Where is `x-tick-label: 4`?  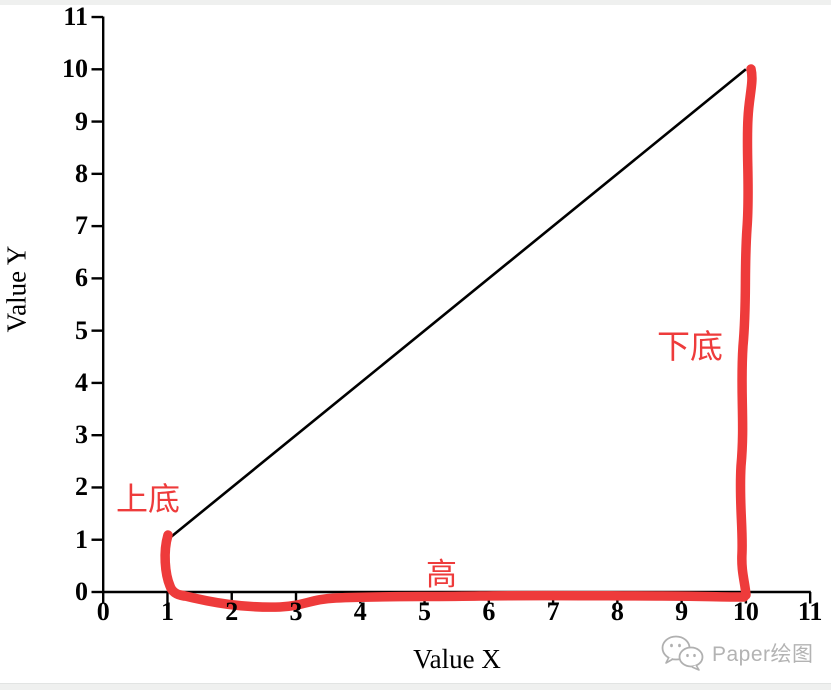 x-tick-label: 4 is located at coordinates (360, 611).